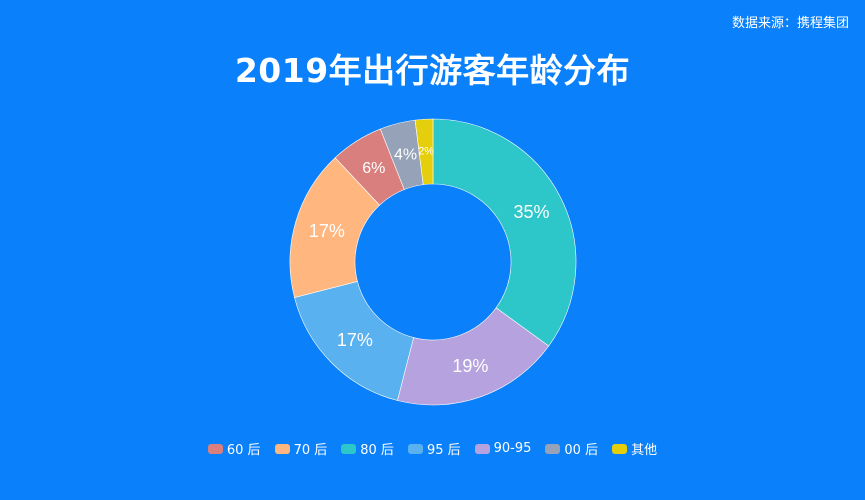 The width and height of the screenshot is (865, 500). I want to click on chart-title: 2019年出行游客年龄分布, so click(432, 70).